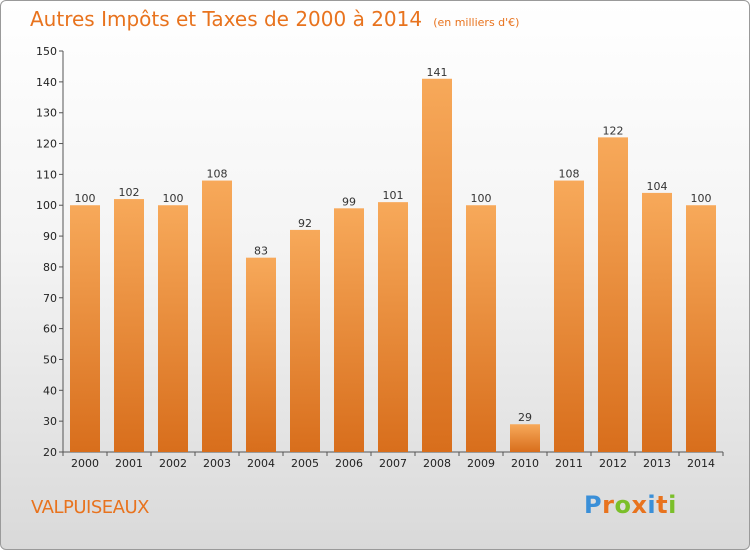  Describe the element at coordinates (393, 463) in the screenshot. I see `x-tick-label: 2007` at that location.